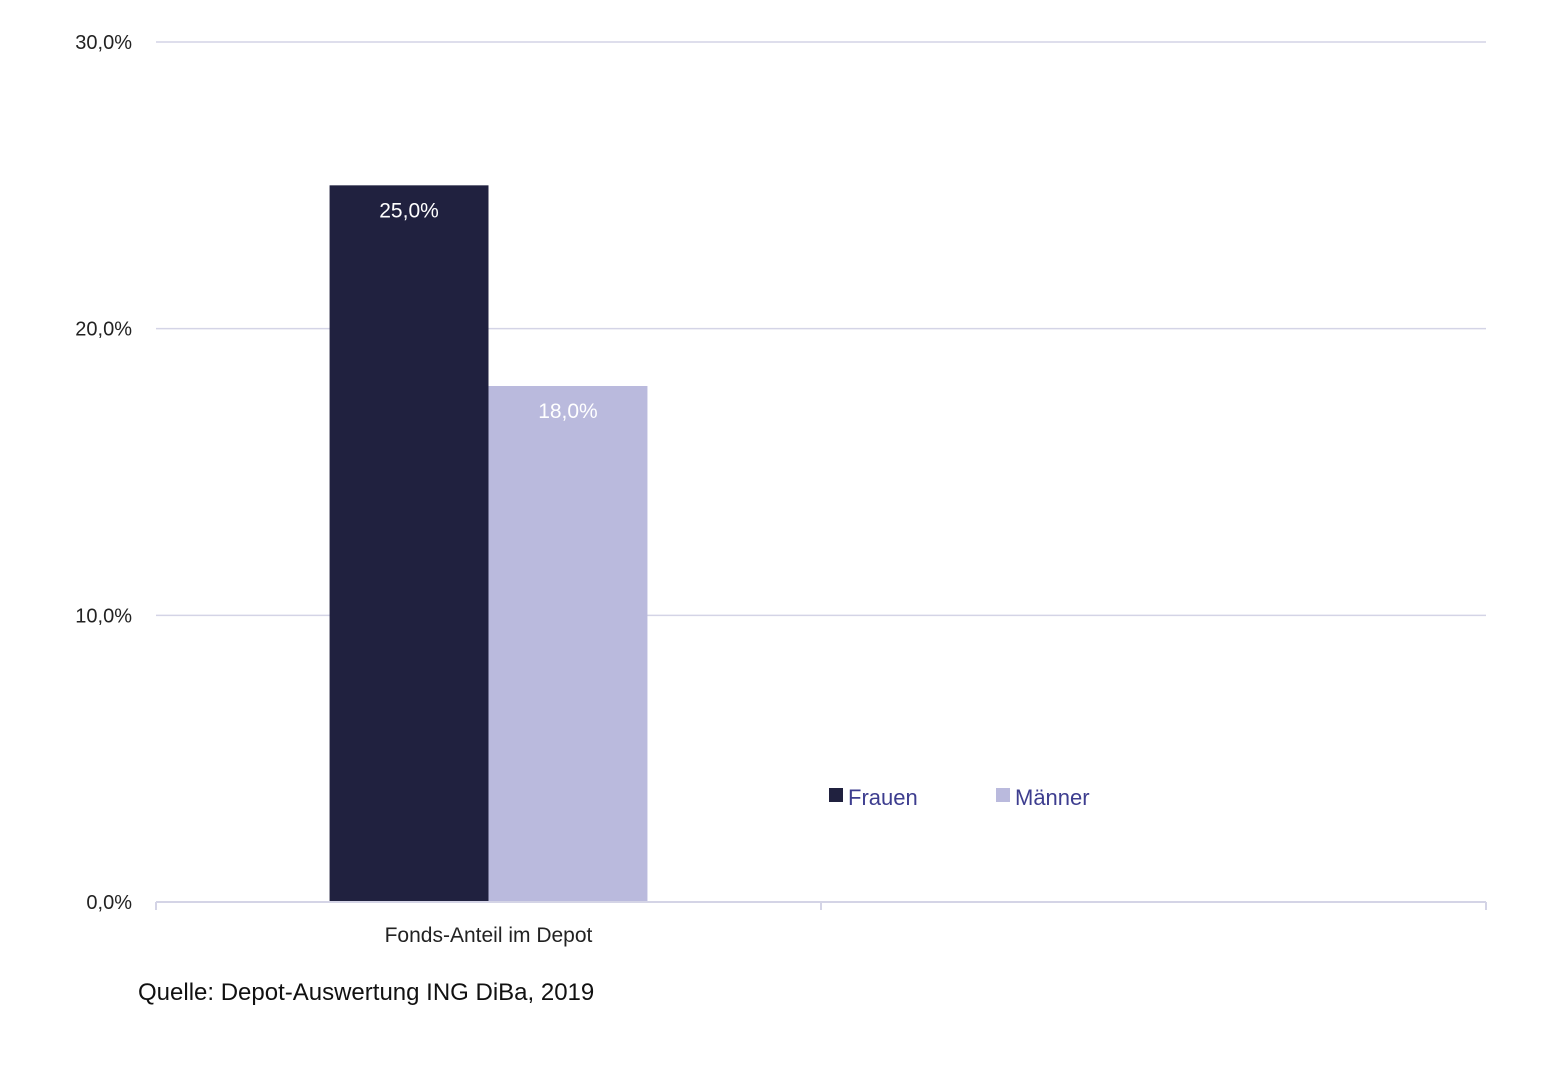  I want to click on bar-frauen, so click(409, 544).